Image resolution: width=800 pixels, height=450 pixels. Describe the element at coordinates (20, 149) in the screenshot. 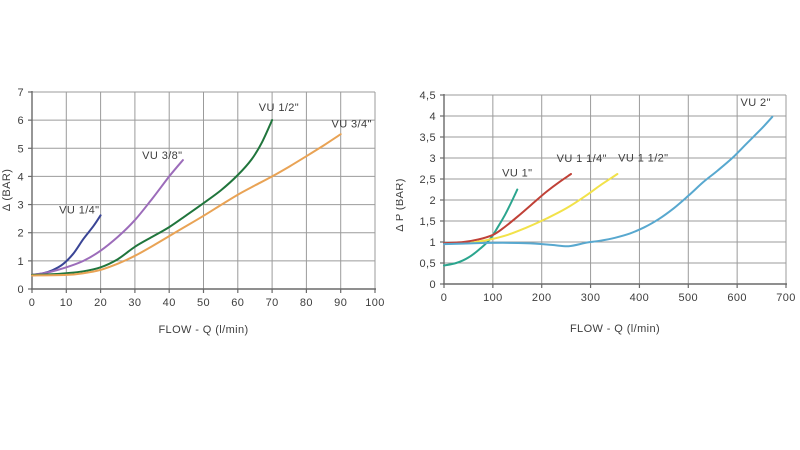

I see `y-tick-label: 5` at that location.